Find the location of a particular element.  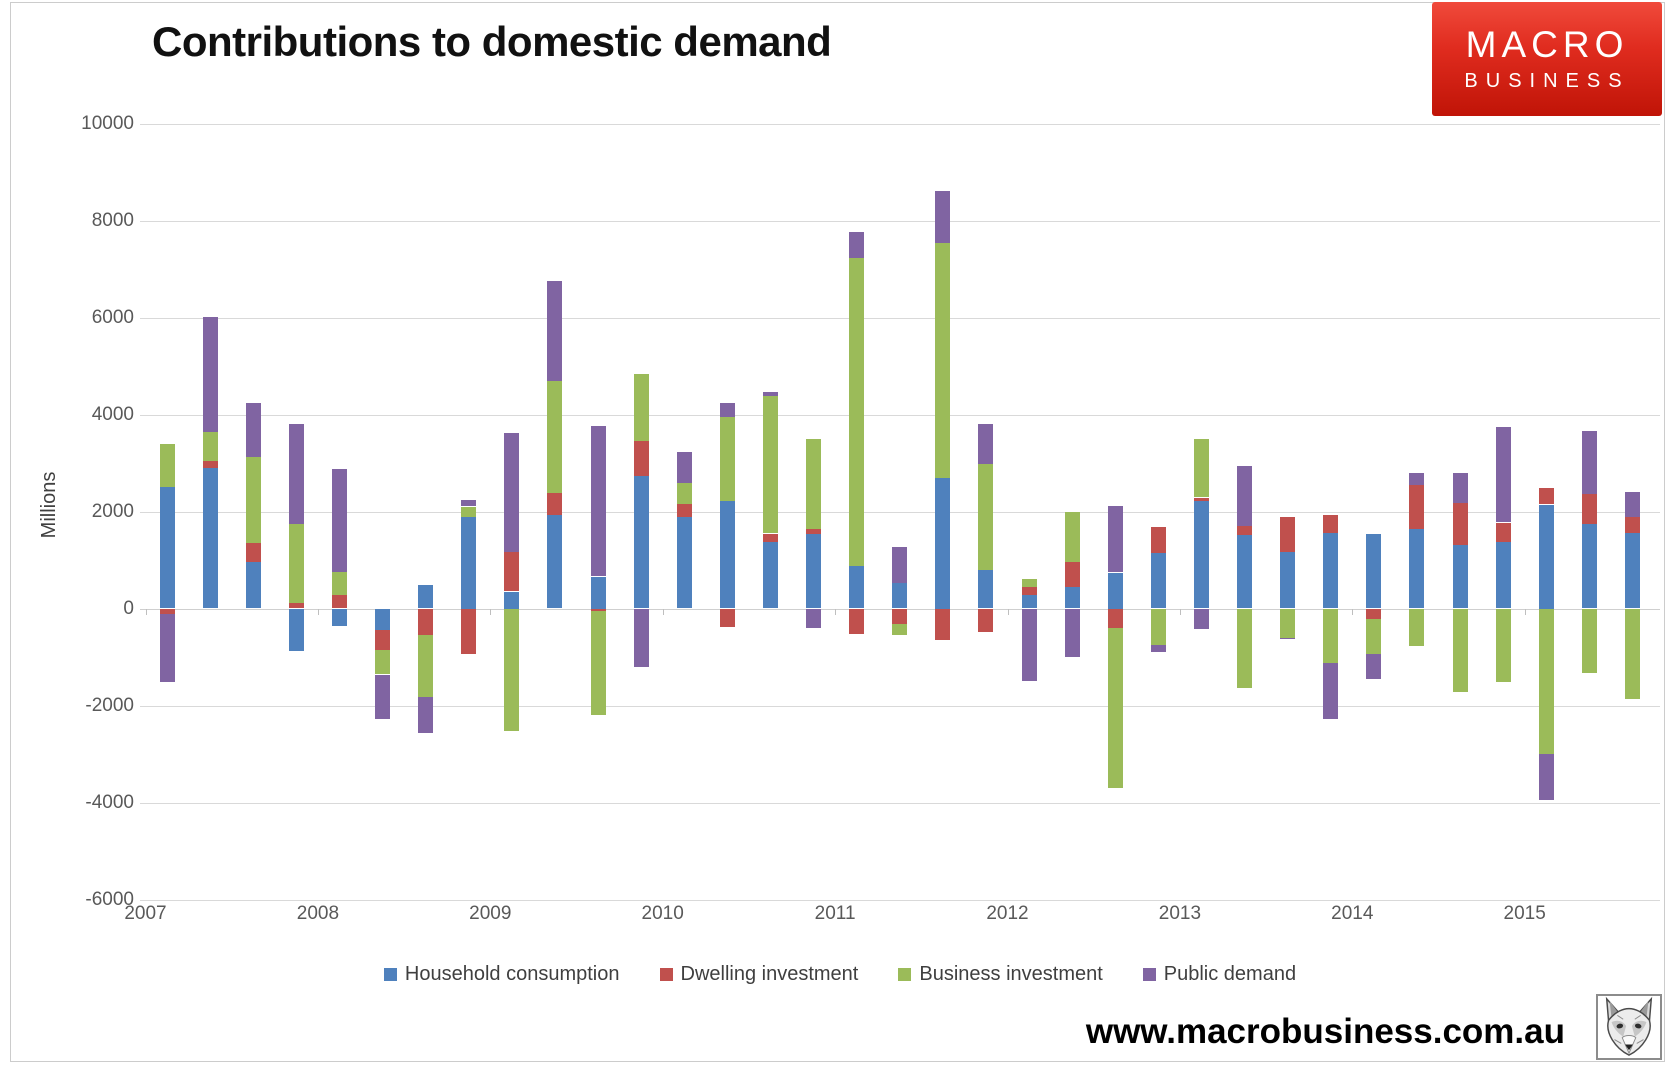

chart-title: Contributions to domestic demand is located at coordinates (492, 41).